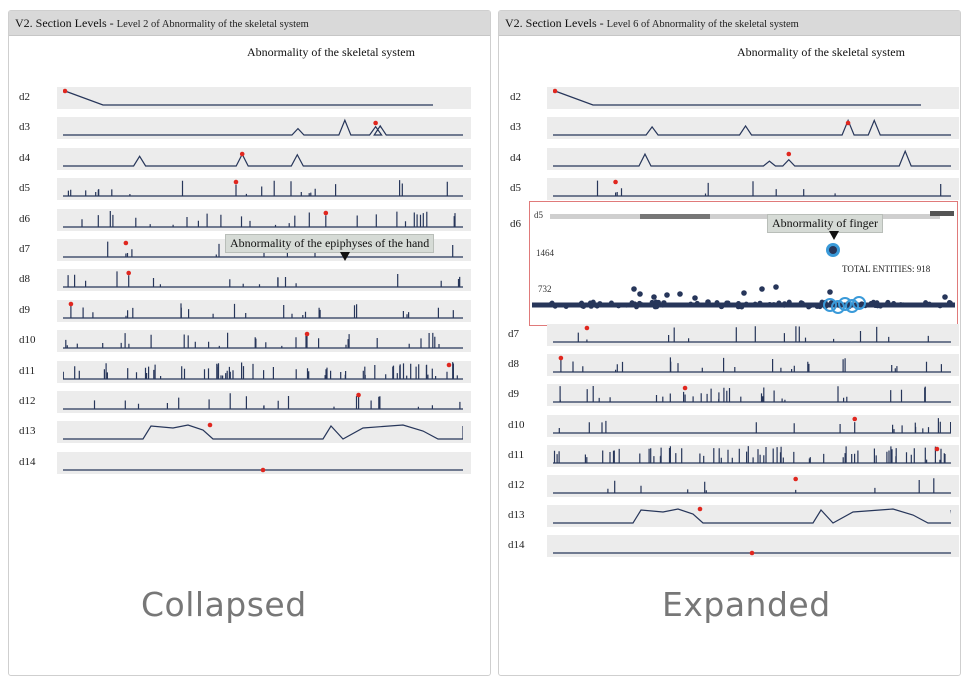 The height and width of the screenshot is (678, 969). What do you see at coordinates (834, 235) in the screenshot?
I see `tooltip-pointer-icon` at bounding box center [834, 235].